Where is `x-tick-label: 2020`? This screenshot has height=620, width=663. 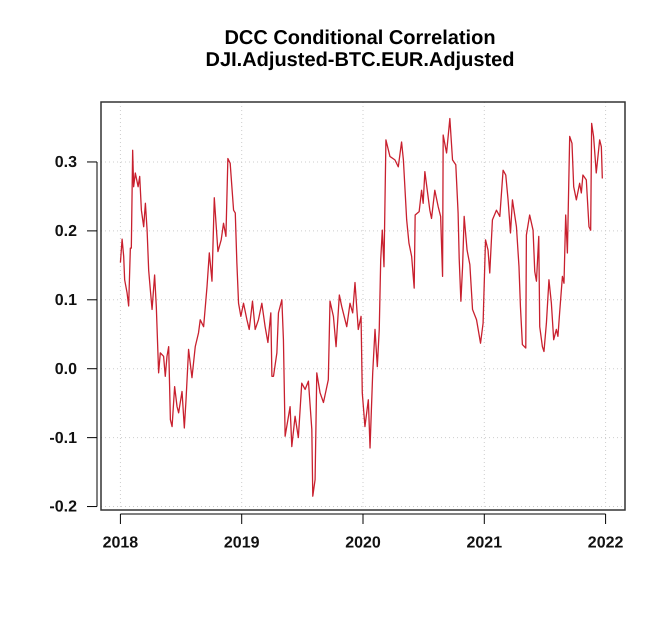
x-tick-label: 2020 is located at coordinates (363, 543).